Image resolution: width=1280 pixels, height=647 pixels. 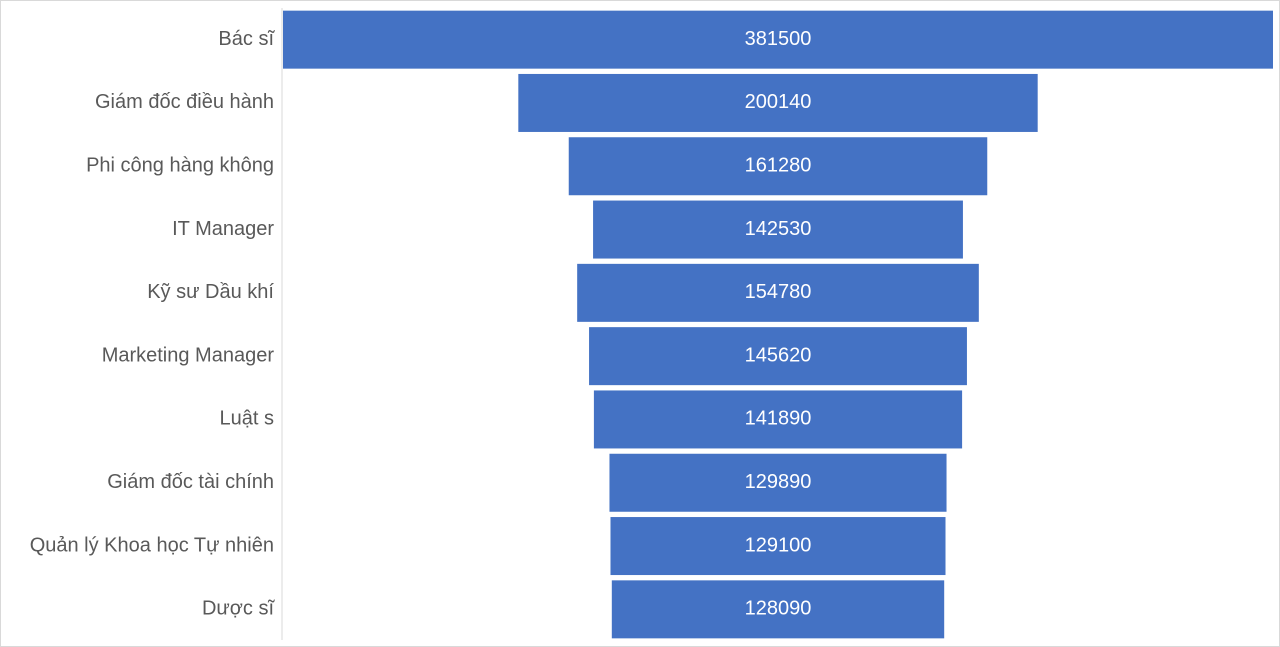 What do you see at coordinates (210, 292) in the screenshot?
I see `category-label: Kỹ sư Dầu khí` at bounding box center [210, 292].